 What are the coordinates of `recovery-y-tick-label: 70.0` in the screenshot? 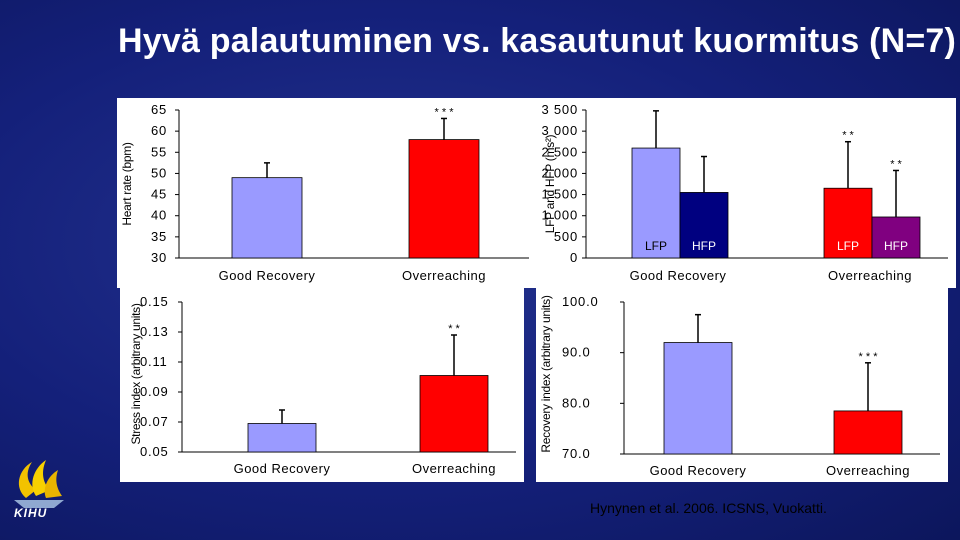 It's located at (576, 453).